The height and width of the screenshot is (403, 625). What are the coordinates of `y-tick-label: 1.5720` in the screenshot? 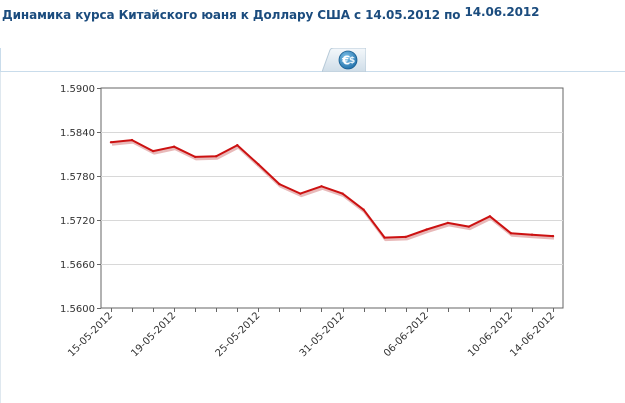 It's located at (77, 221).